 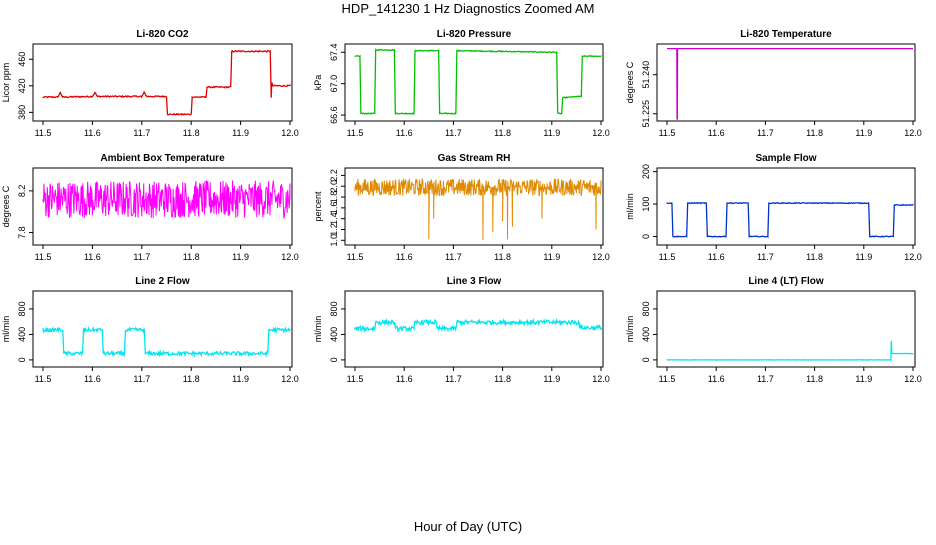 What do you see at coordinates (162, 281) in the screenshot?
I see `panel-title: Line 2 Flow` at bounding box center [162, 281].